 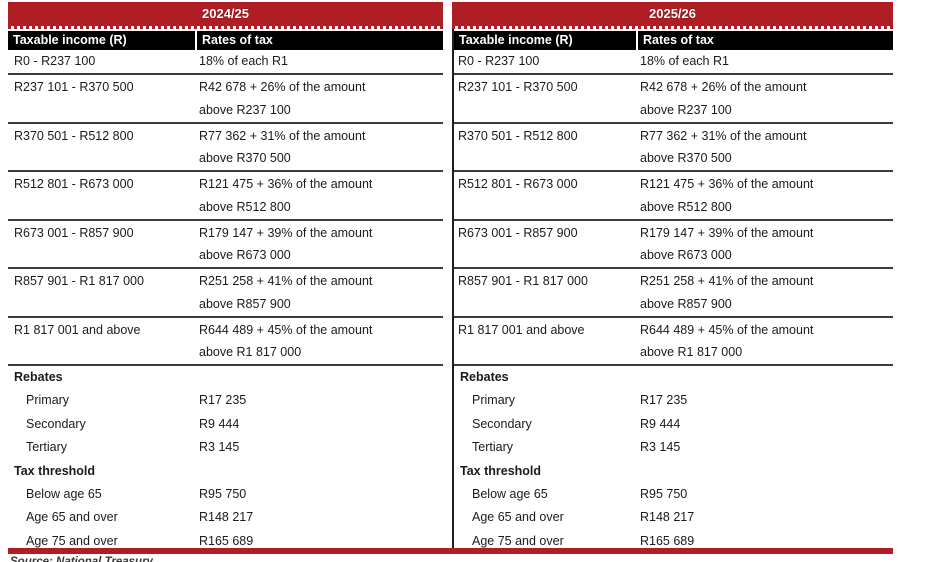 What do you see at coordinates (245, 255) in the screenshot?
I see `rate-line-2: above R673 000` at bounding box center [245, 255].